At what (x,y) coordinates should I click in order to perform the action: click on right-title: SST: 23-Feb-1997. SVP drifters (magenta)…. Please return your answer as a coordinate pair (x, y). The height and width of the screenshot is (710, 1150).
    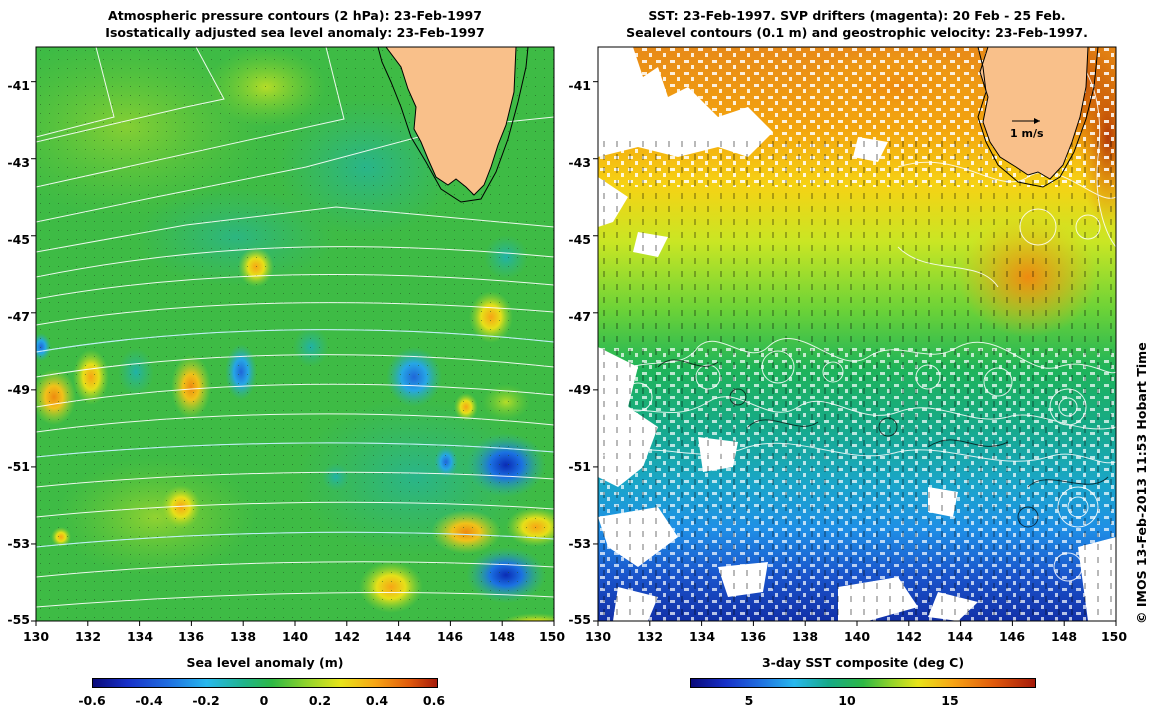
    Looking at the image, I should click on (857, 24).